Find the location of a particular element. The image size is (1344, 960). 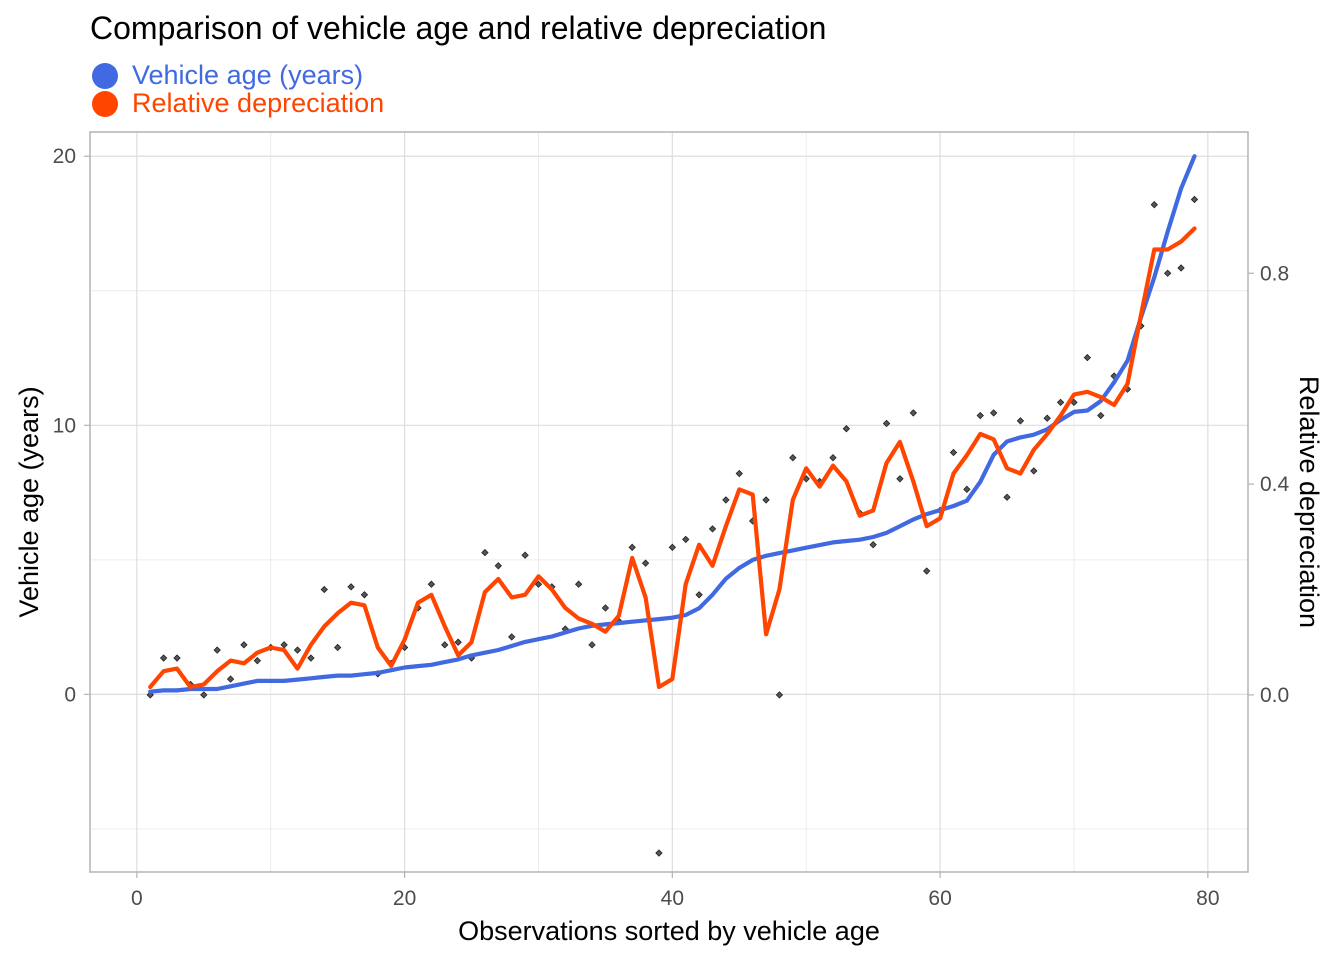

y2-axis-title: Relative depreciation is located at coordinates (1309, 502).